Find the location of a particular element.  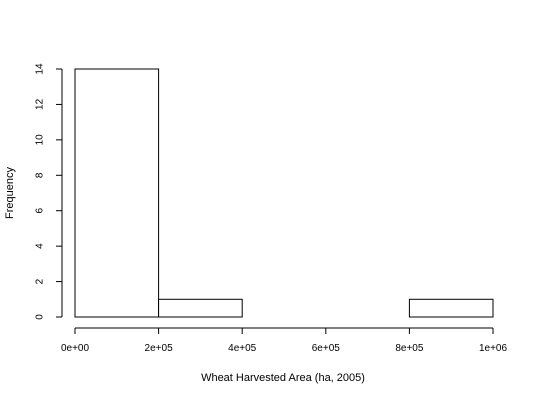

y-tick-label-6: 12 is located at coordinates (40, 104).